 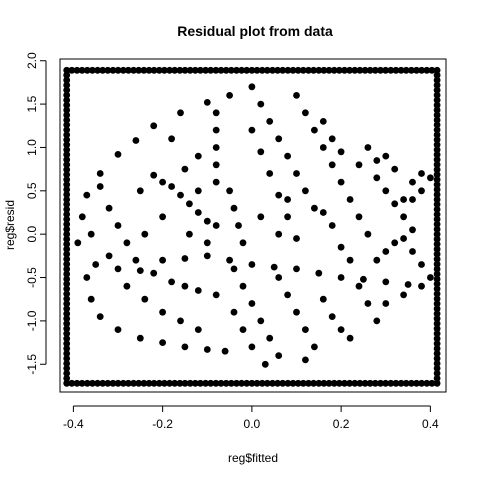 What do you see at coordinates (253, 458) in the screenshot?
I see `x-axis-label: reg$fitted` at bounding box center [253, 458].